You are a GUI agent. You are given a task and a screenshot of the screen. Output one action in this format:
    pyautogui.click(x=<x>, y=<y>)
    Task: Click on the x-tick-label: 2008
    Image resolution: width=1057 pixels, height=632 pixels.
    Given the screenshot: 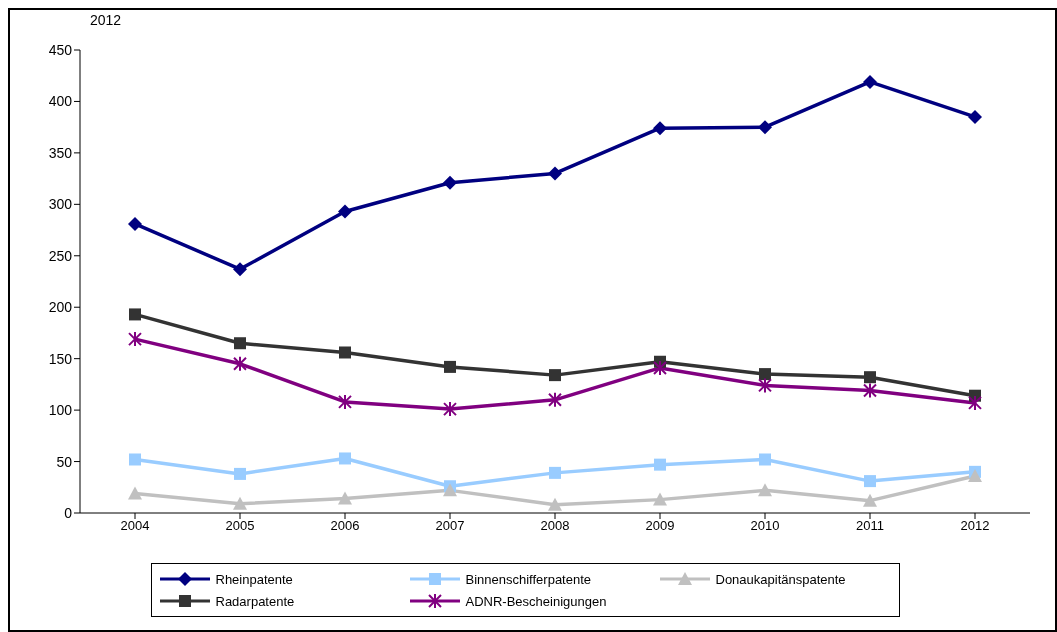 What is the action you would take?
    pyautogui.click(x=555, y=526)
    